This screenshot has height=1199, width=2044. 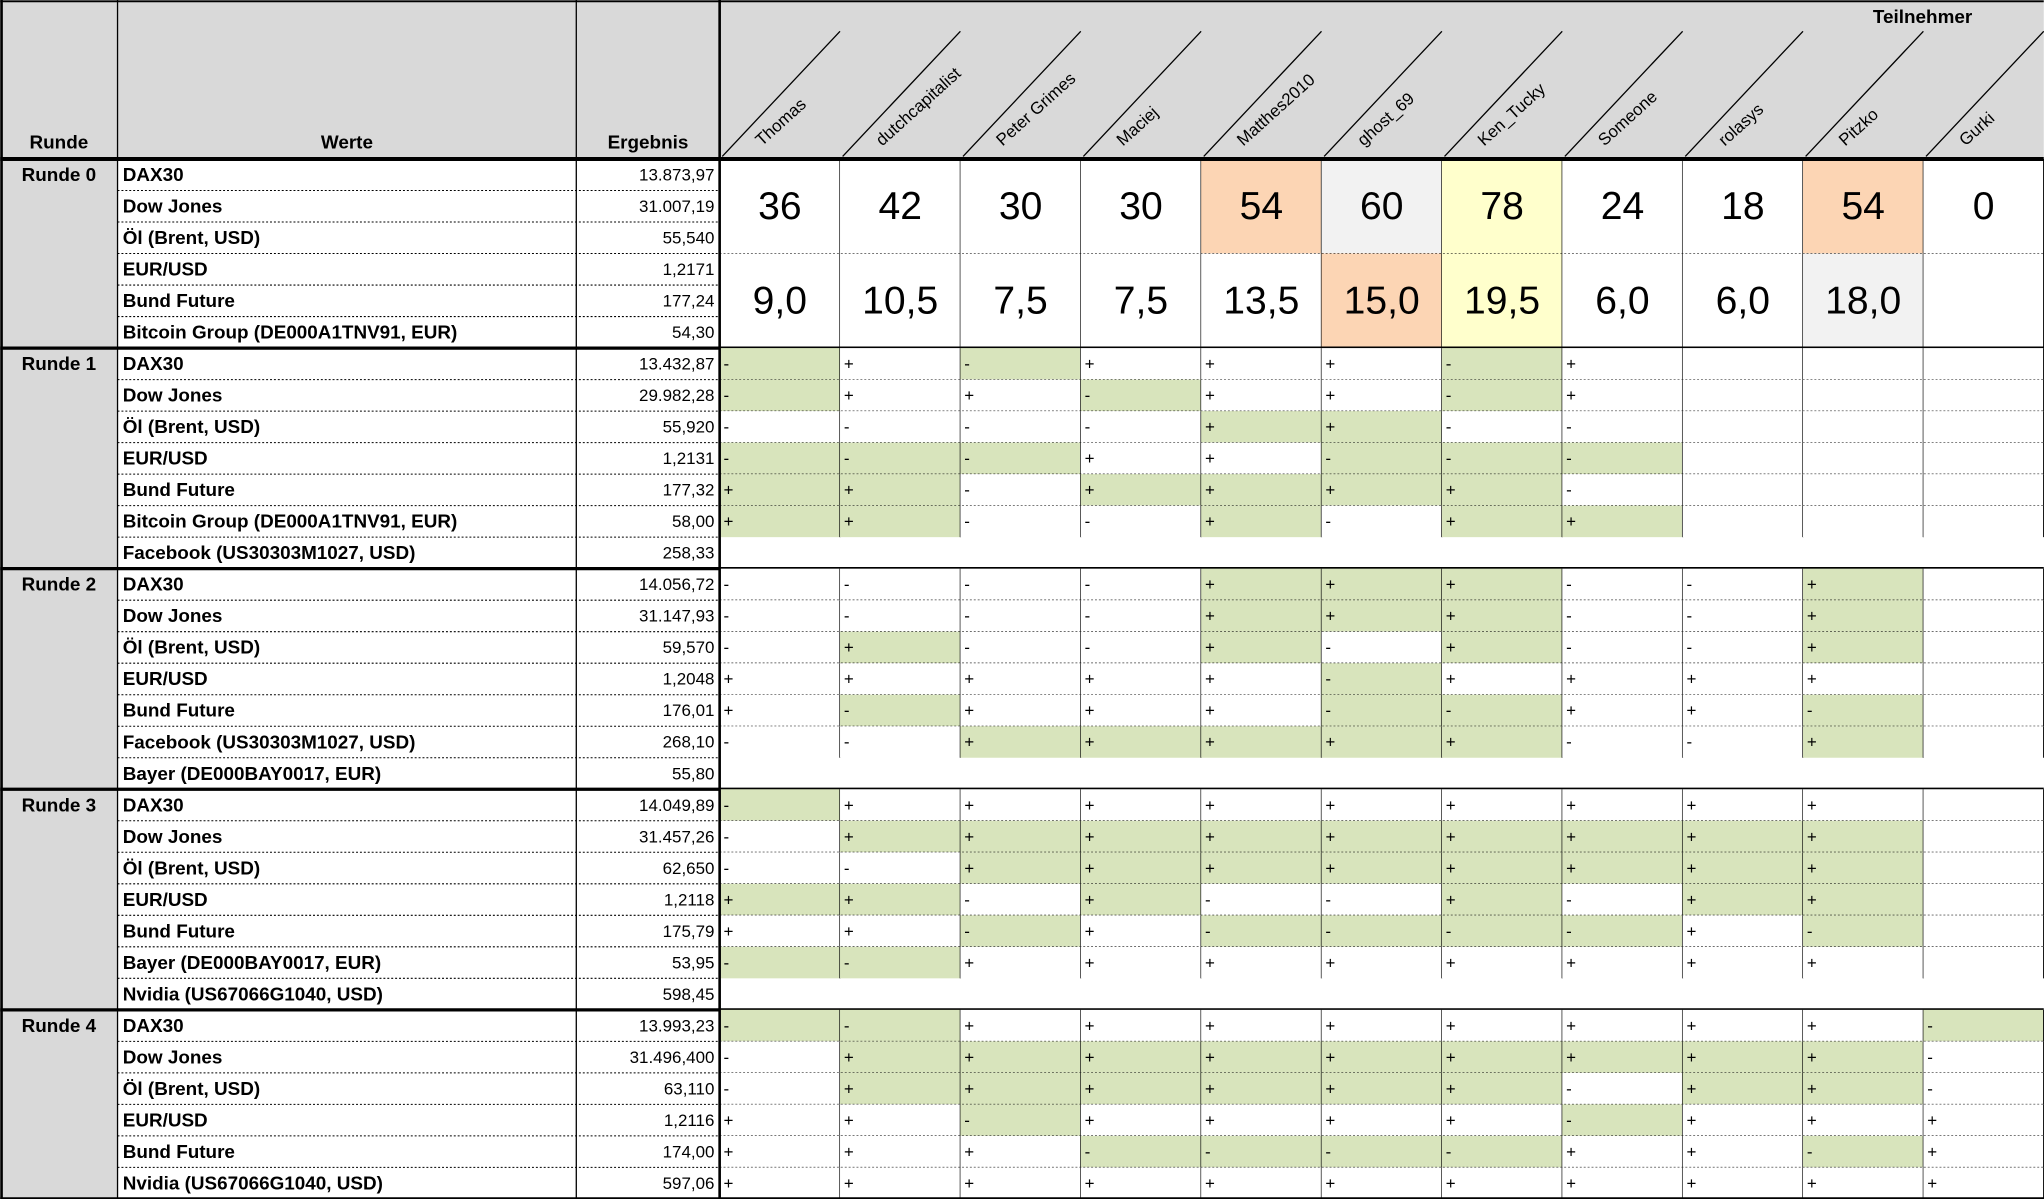 I want to click on score: 13,5, so click(x=1261, y=301).